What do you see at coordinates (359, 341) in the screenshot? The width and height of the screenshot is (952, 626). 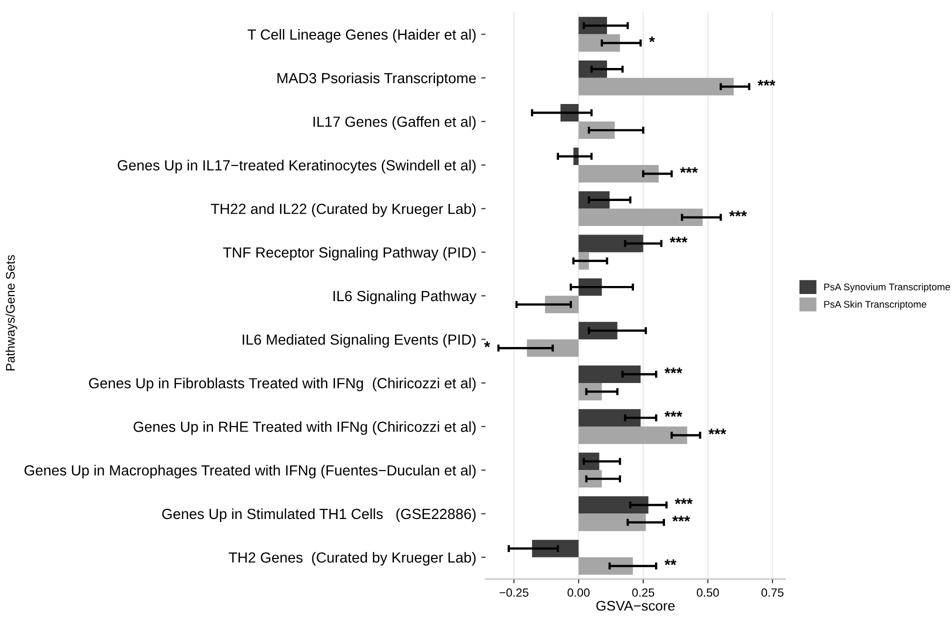 I see `y-tick-label: IL6 Mediated Signaling Events (PID)` at bounding box center [359, 341].